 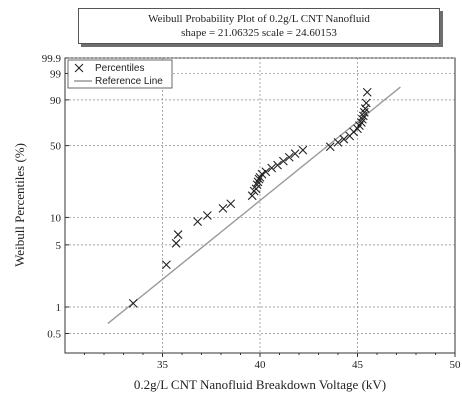 What do you see at coordinates (259, 33) in the screenshot?
I see `chart-subtitle: shape = 21.06325 scale = 24.60153` at bounding box center [259, 33].